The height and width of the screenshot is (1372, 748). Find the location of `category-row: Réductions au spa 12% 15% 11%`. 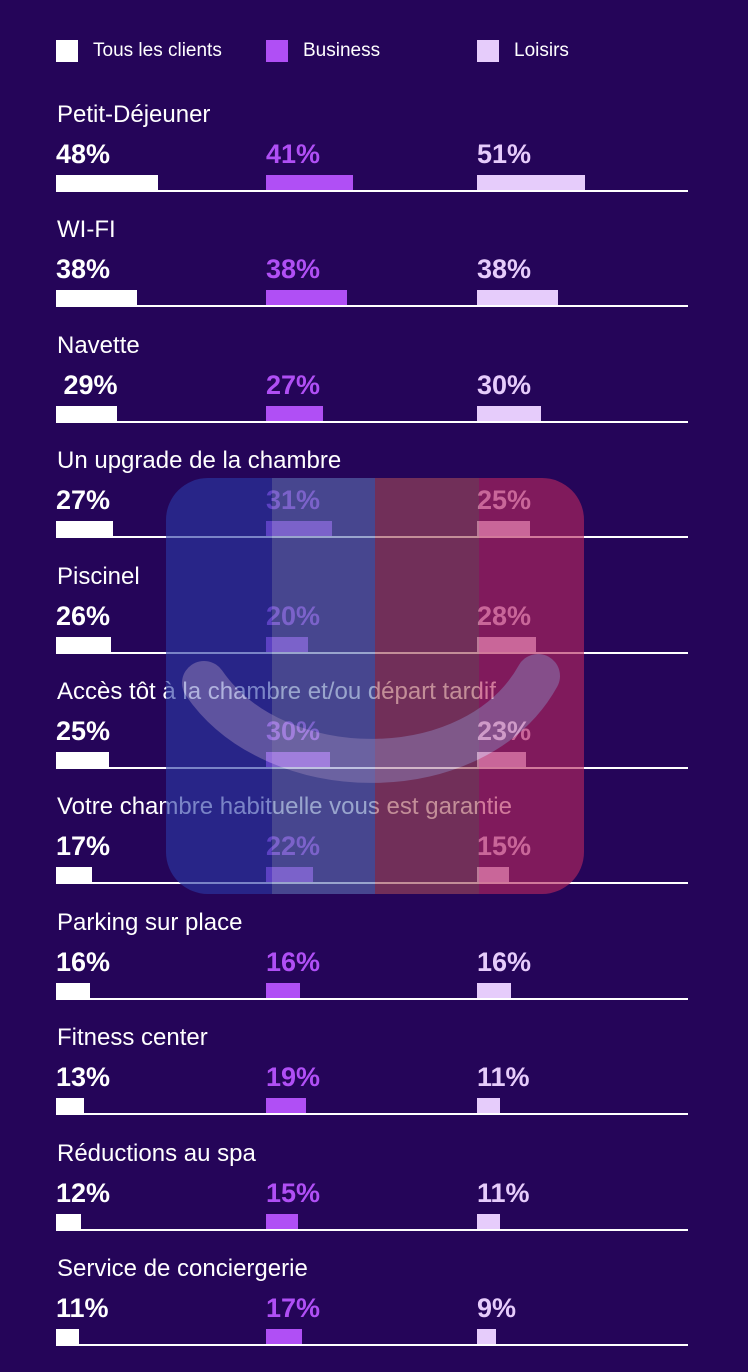

category-row: Réductions au spa 12% 15% 11% is located at coordinates (374, 1198).